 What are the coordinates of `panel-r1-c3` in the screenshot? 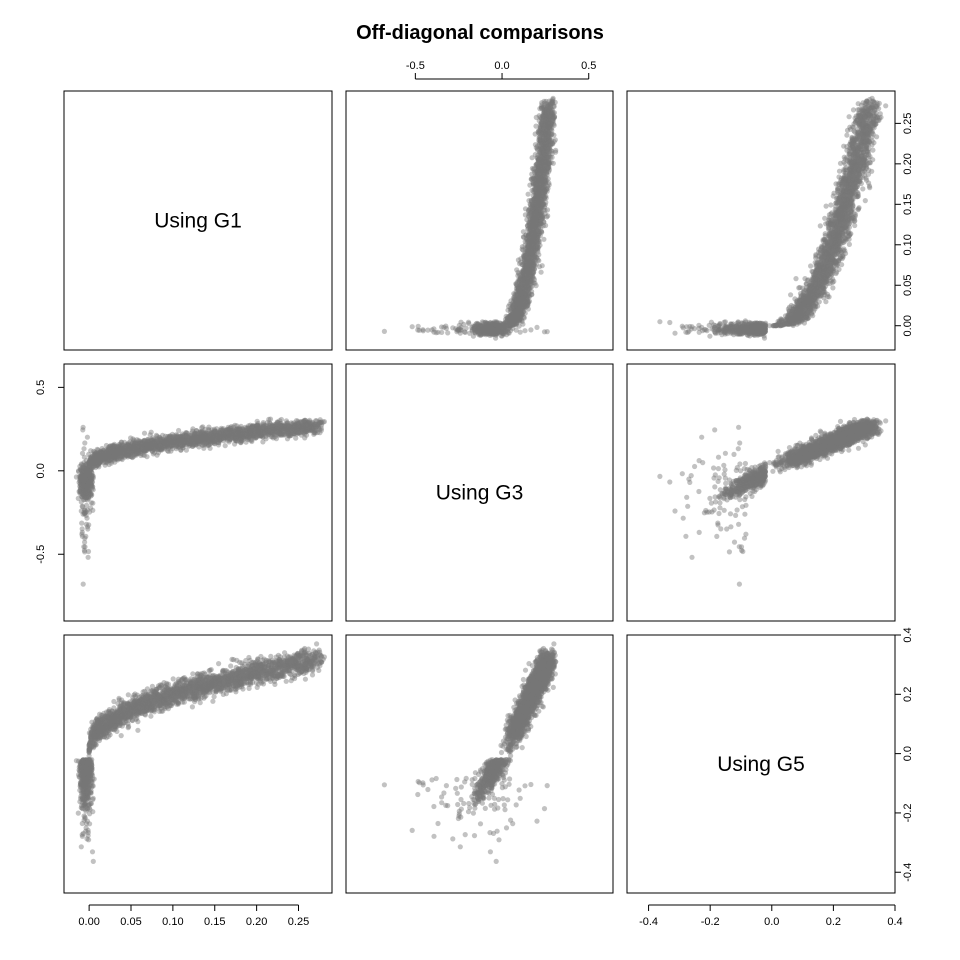 It's located at (761, 220).